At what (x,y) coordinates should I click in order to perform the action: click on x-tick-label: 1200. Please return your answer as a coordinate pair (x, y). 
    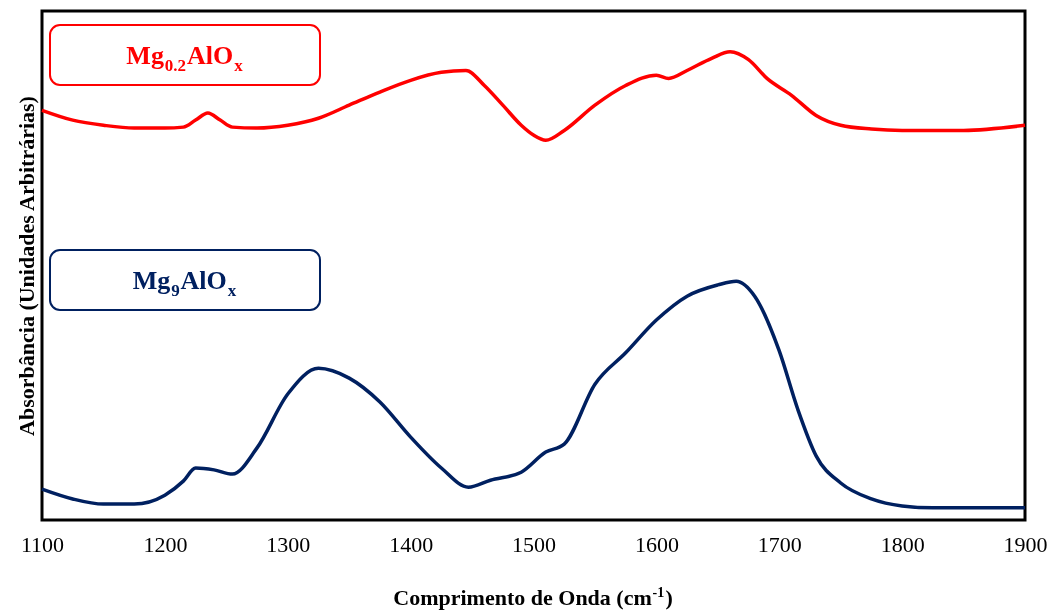
    Looking at the image, I should click on (165, 544).